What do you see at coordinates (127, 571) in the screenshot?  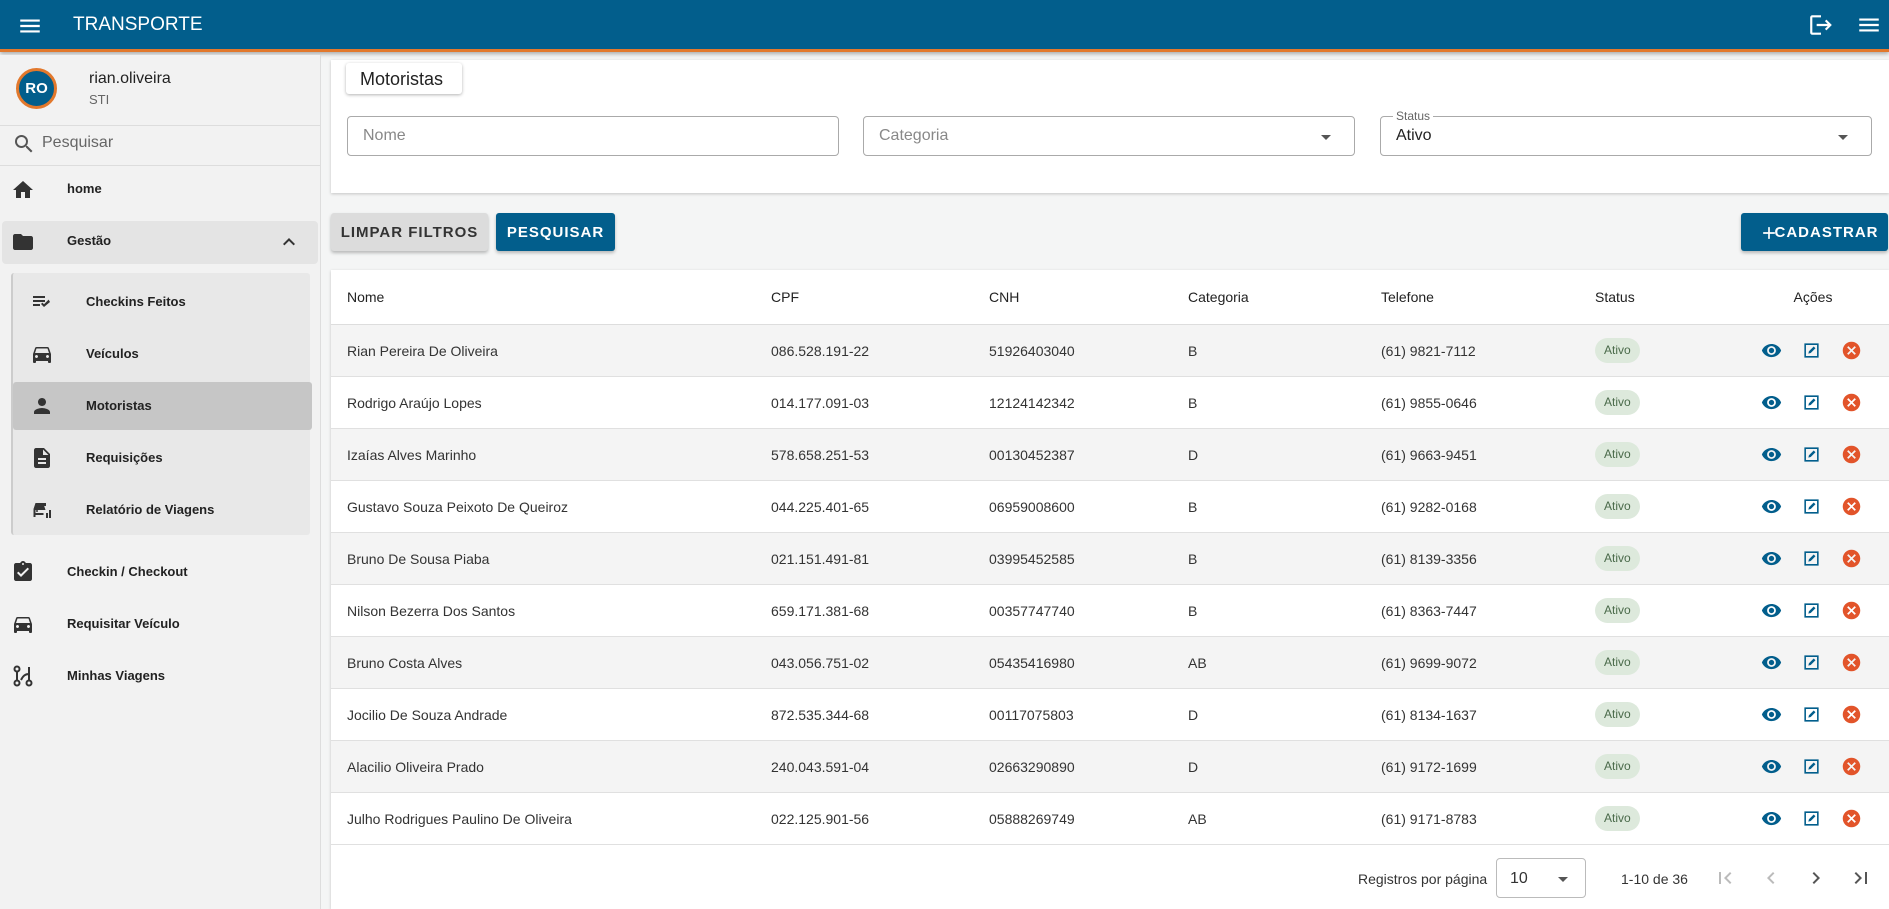 I see `nav-label: Checkin / Checkout` at bounding box center [127, 571].